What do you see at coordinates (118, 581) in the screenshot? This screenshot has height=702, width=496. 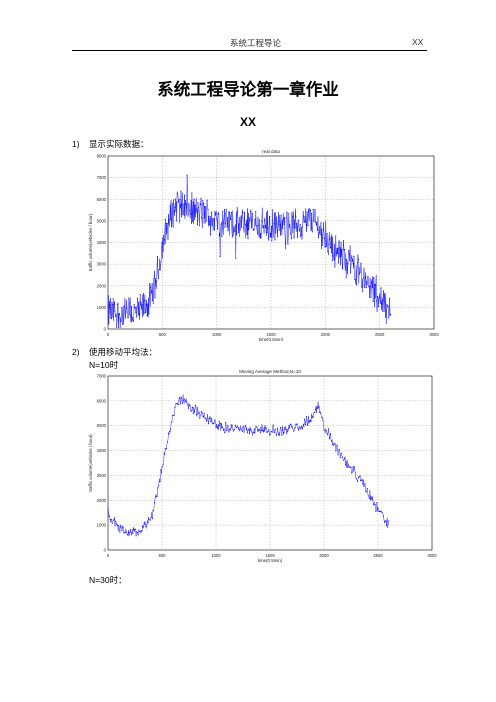 I see `sublabel-suffix: 时：` at bounding box center [118, 581].